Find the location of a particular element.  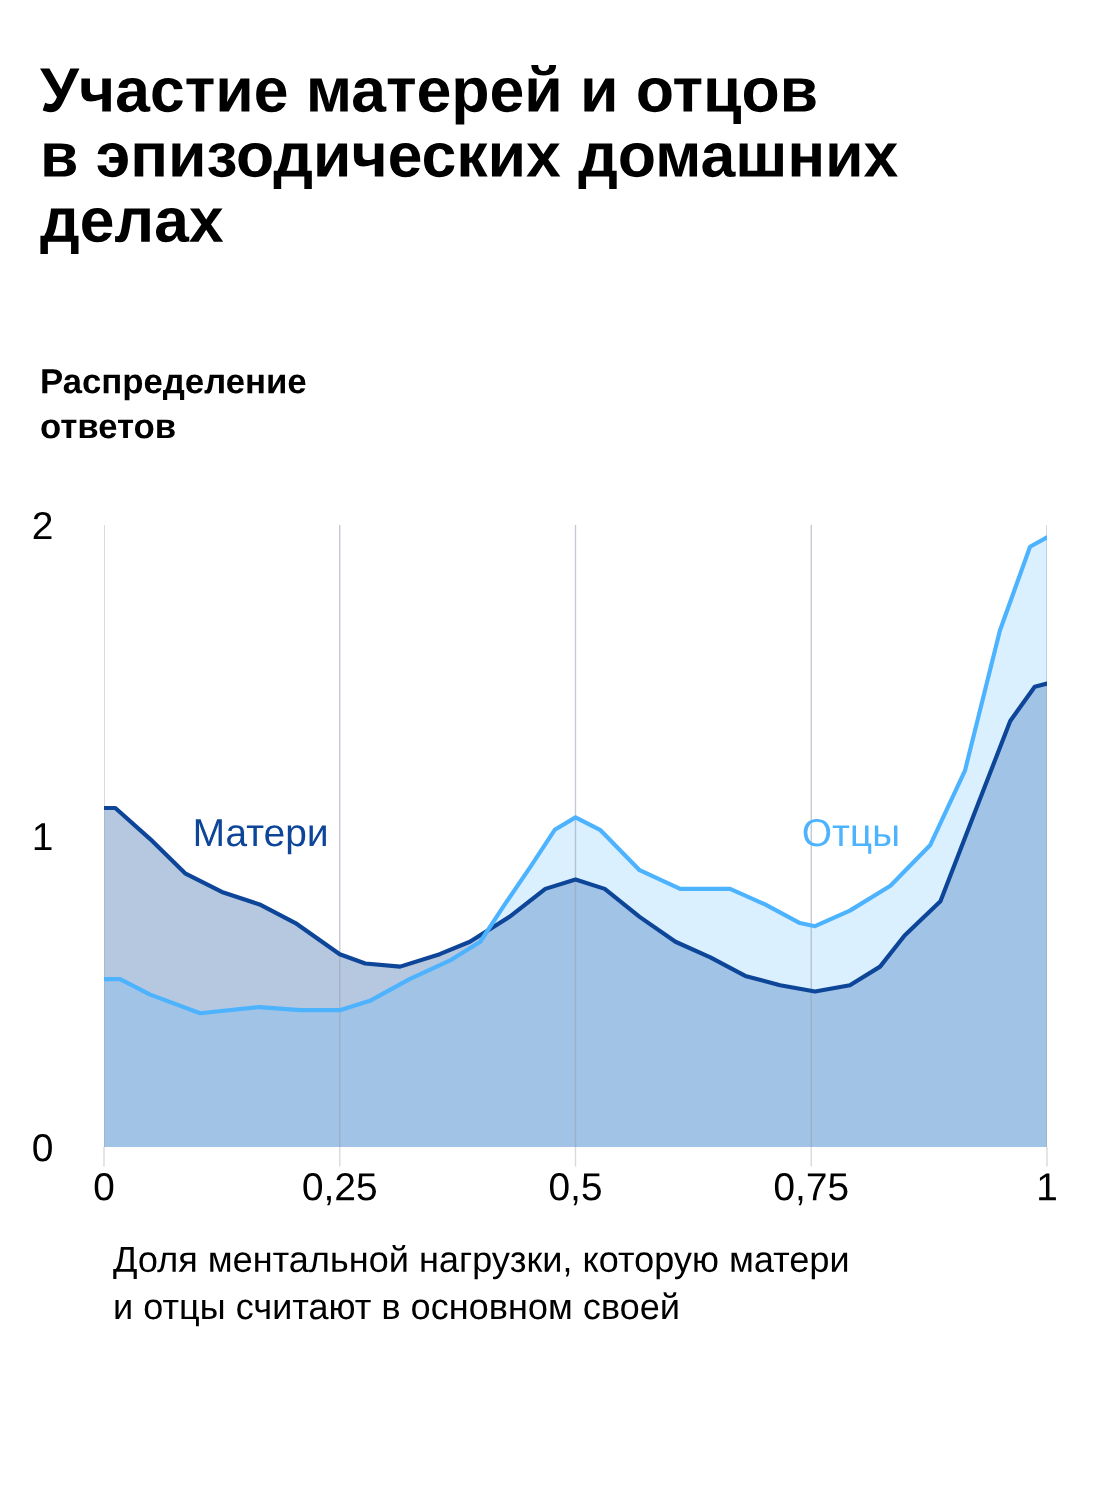

y-axis-title: Распределение ответов is located at coordinates (173, 404).